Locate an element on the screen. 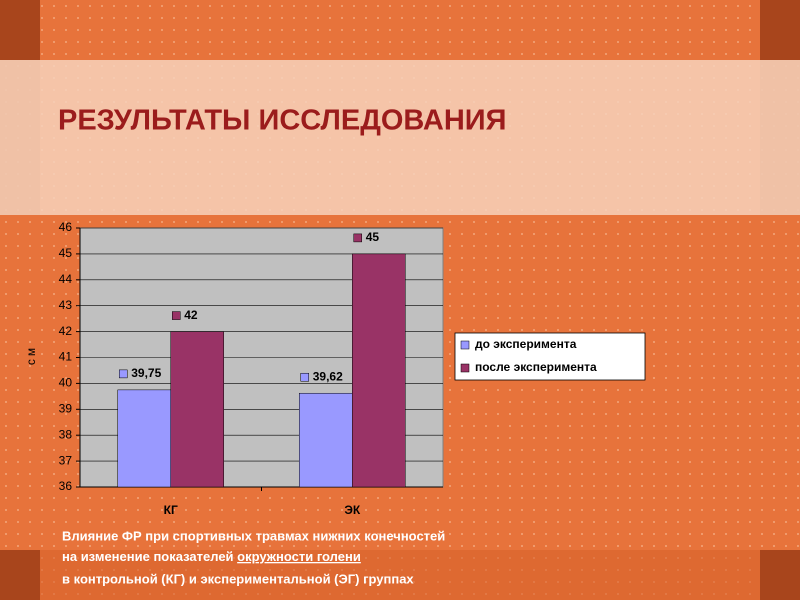 The height and width of the screenshot is (605, 800). bottom-band is located at coordinates (400, 575).